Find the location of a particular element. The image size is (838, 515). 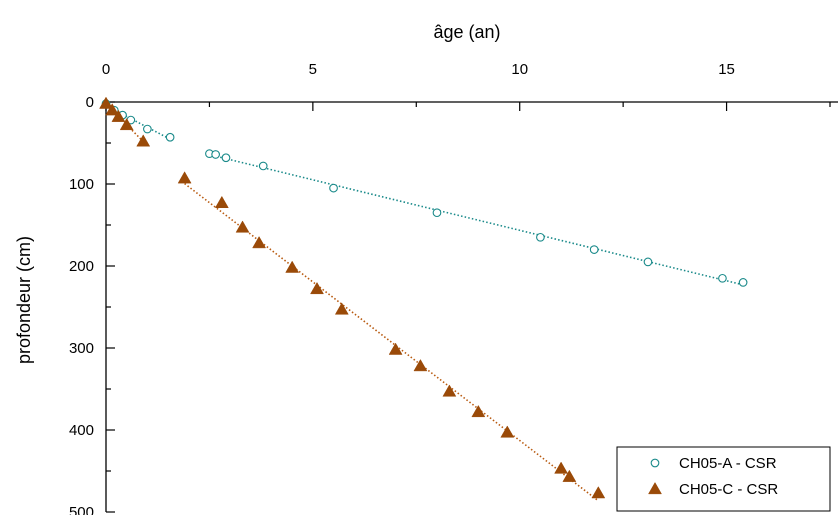

x-tick-label: 0 is located at coordinates (106, 69).